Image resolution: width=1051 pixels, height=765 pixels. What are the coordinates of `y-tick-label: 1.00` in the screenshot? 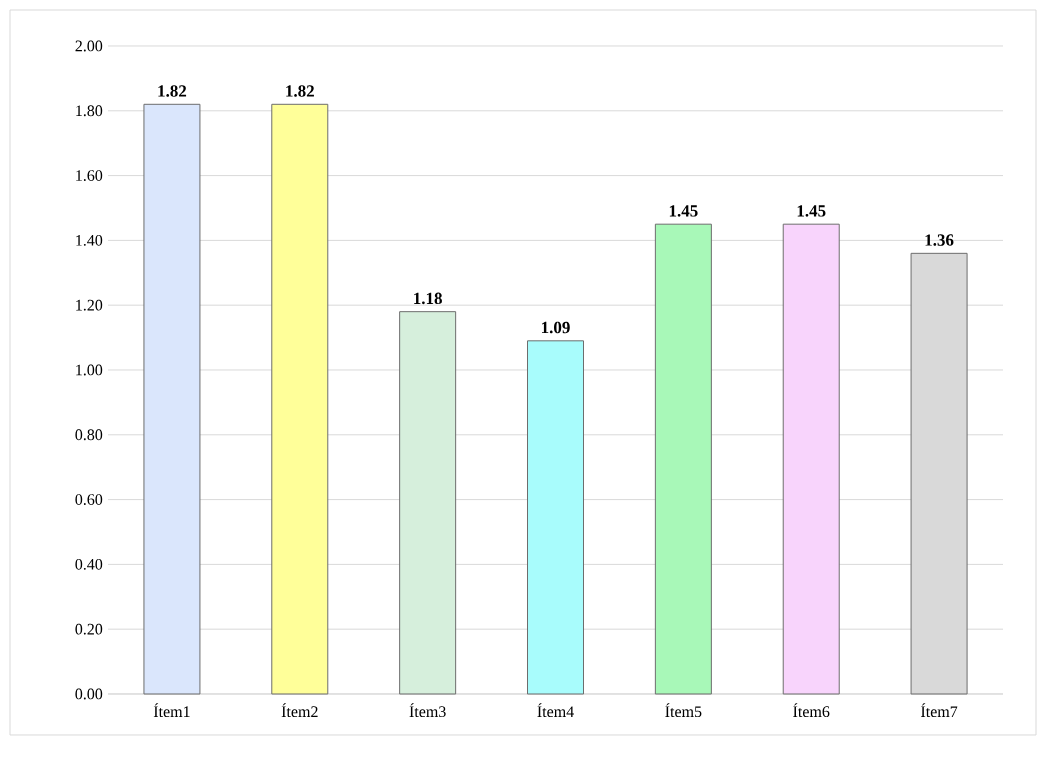 It's located at (89, 370).